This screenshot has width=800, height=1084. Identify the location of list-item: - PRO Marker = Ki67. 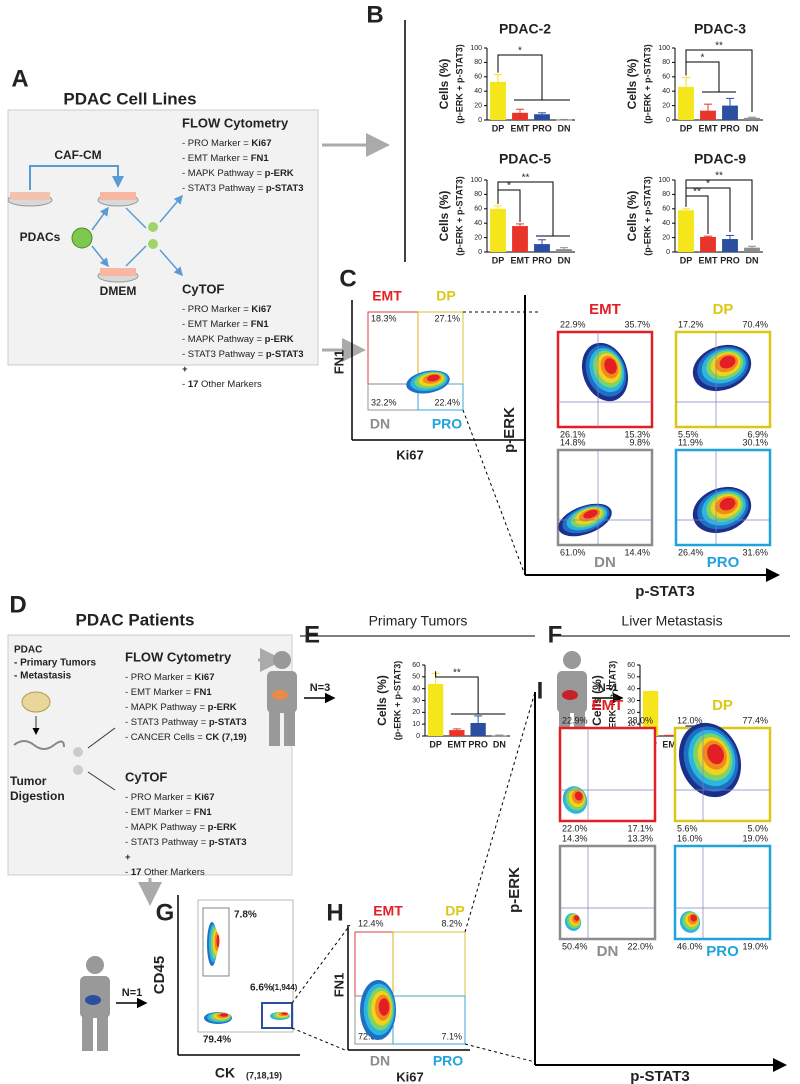
(227, 143).